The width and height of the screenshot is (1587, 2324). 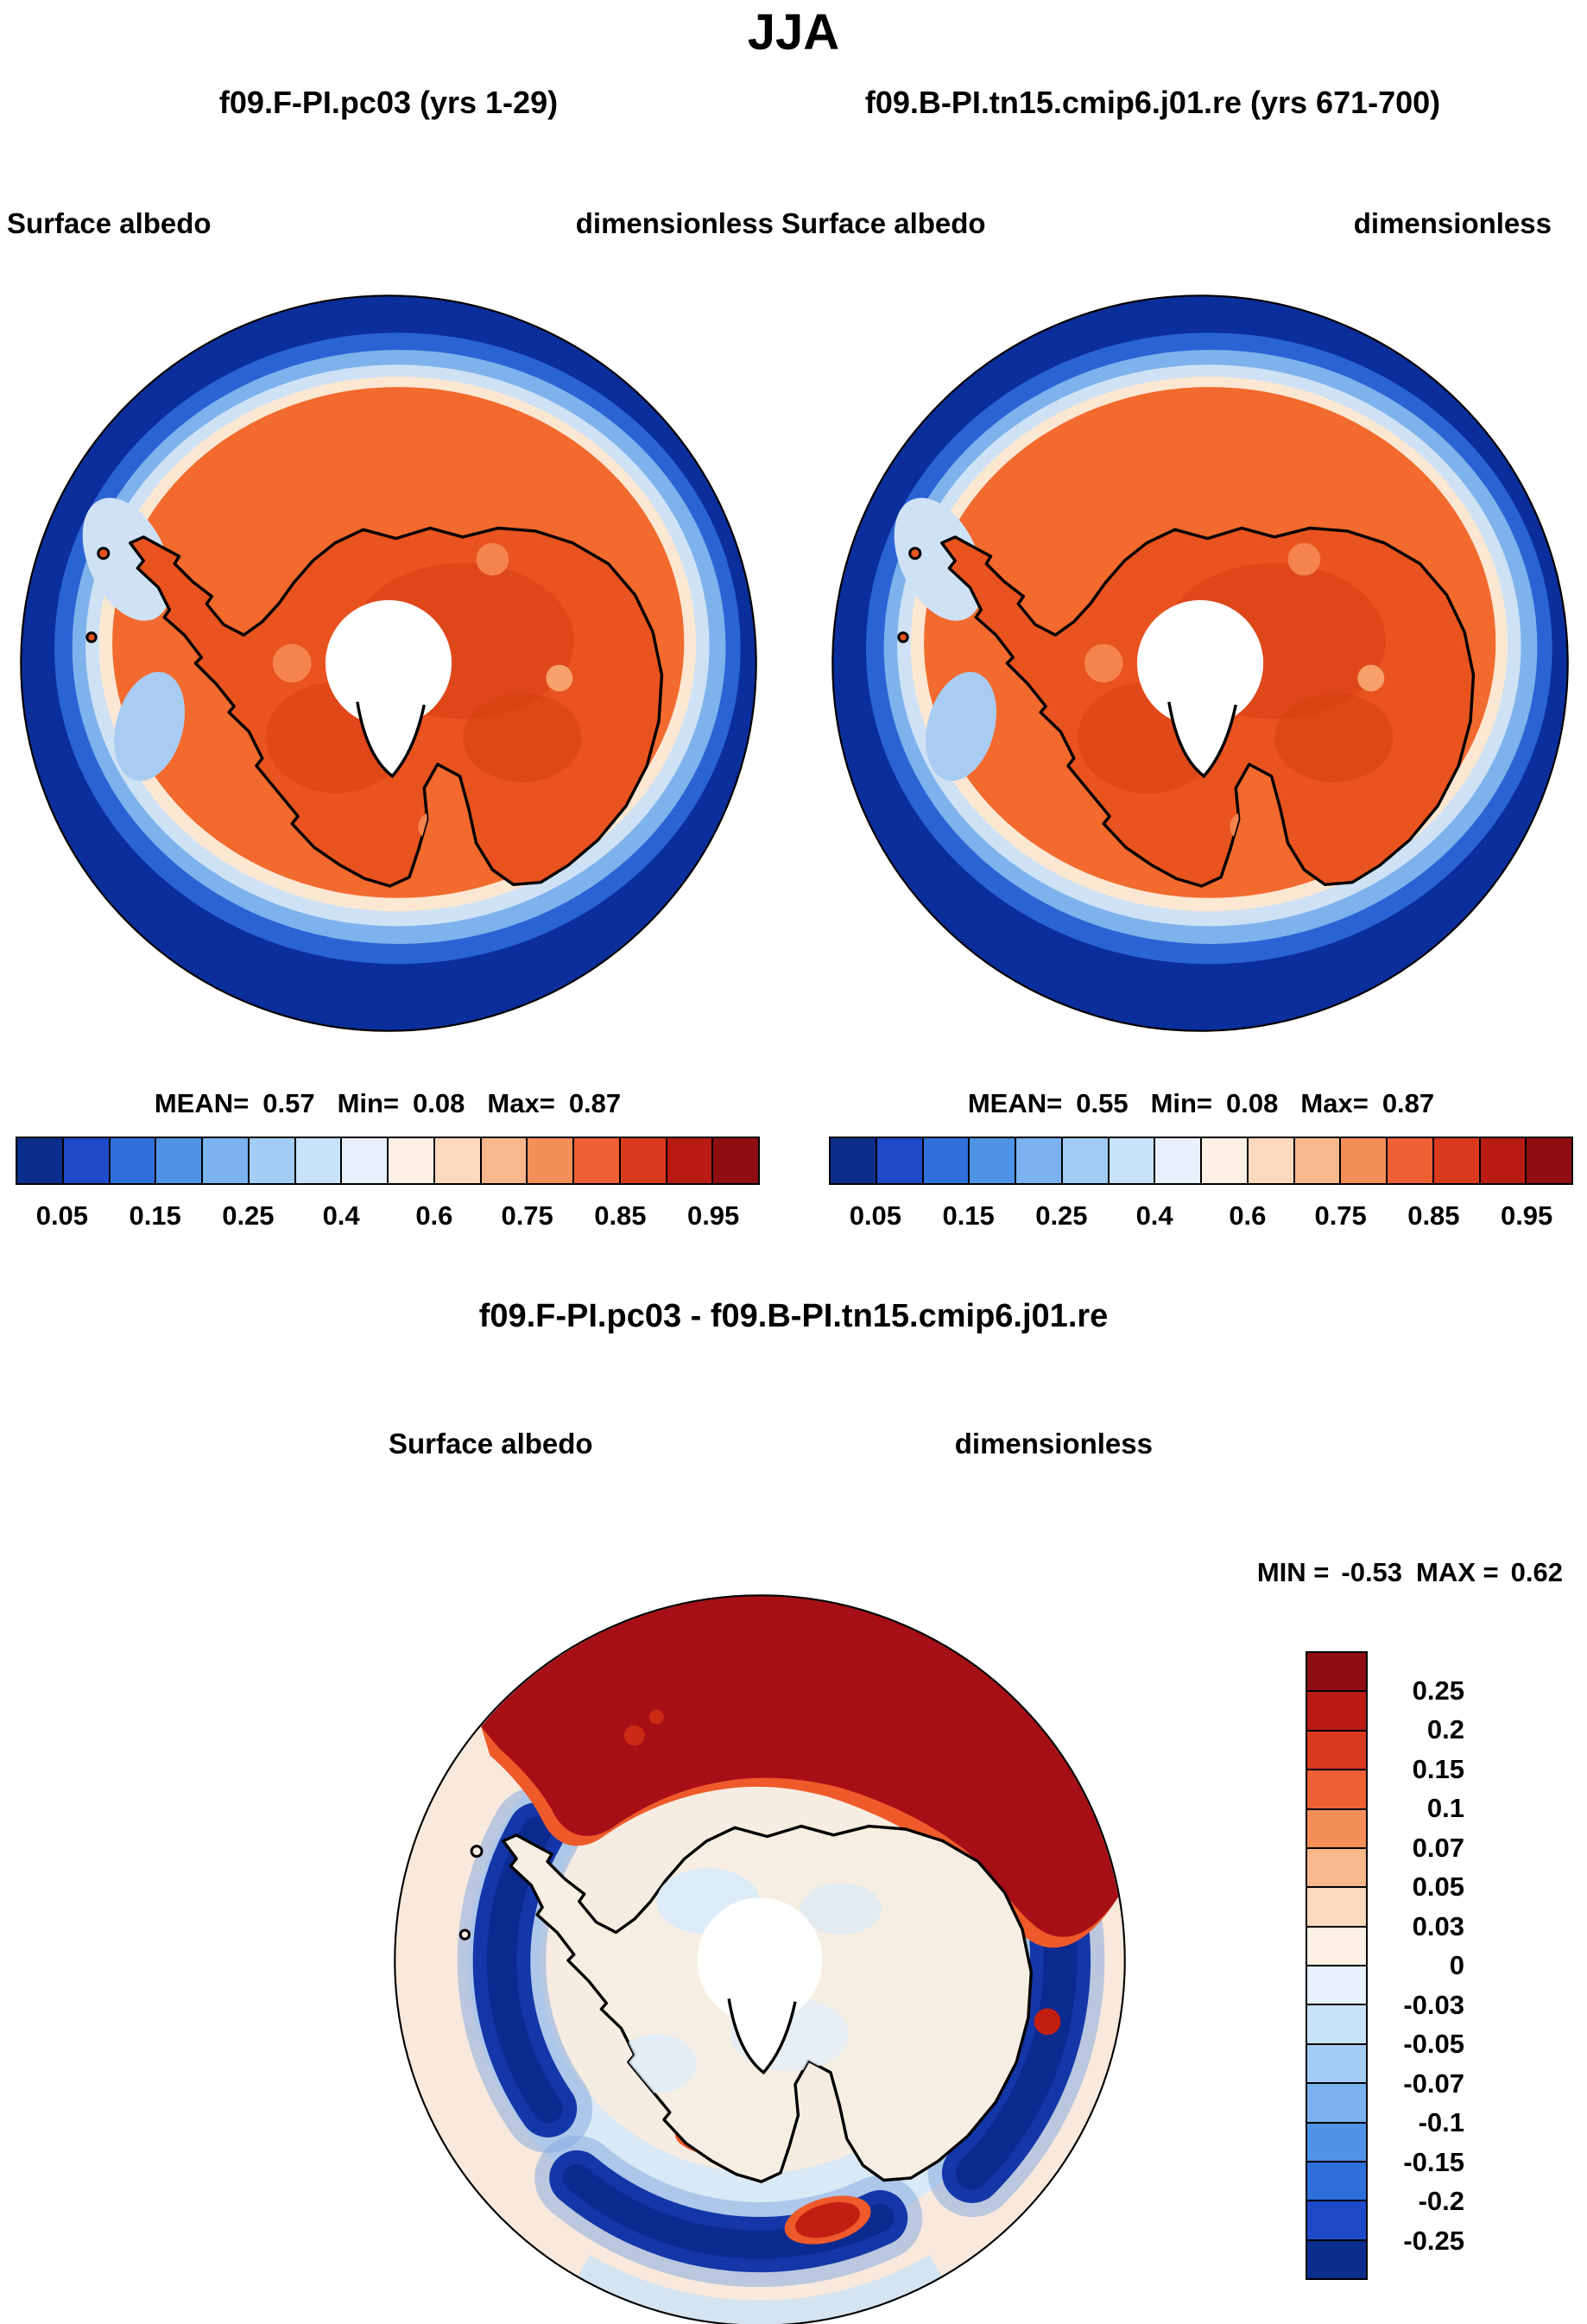 What do you see at coordinates (1369, 1572) in the screenshot?
I see `difference-minmax-line: MIN = -0.53 MAX = 0.62` at bounding box center [1369, 1572].